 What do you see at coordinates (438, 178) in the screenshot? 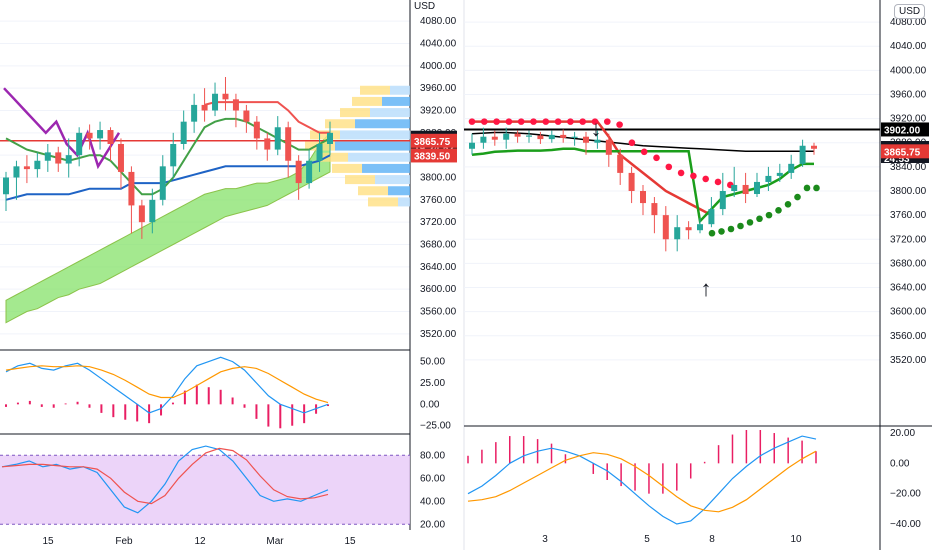
I see `y-tick-label: 3800.00` at bounding box center [438, 178].